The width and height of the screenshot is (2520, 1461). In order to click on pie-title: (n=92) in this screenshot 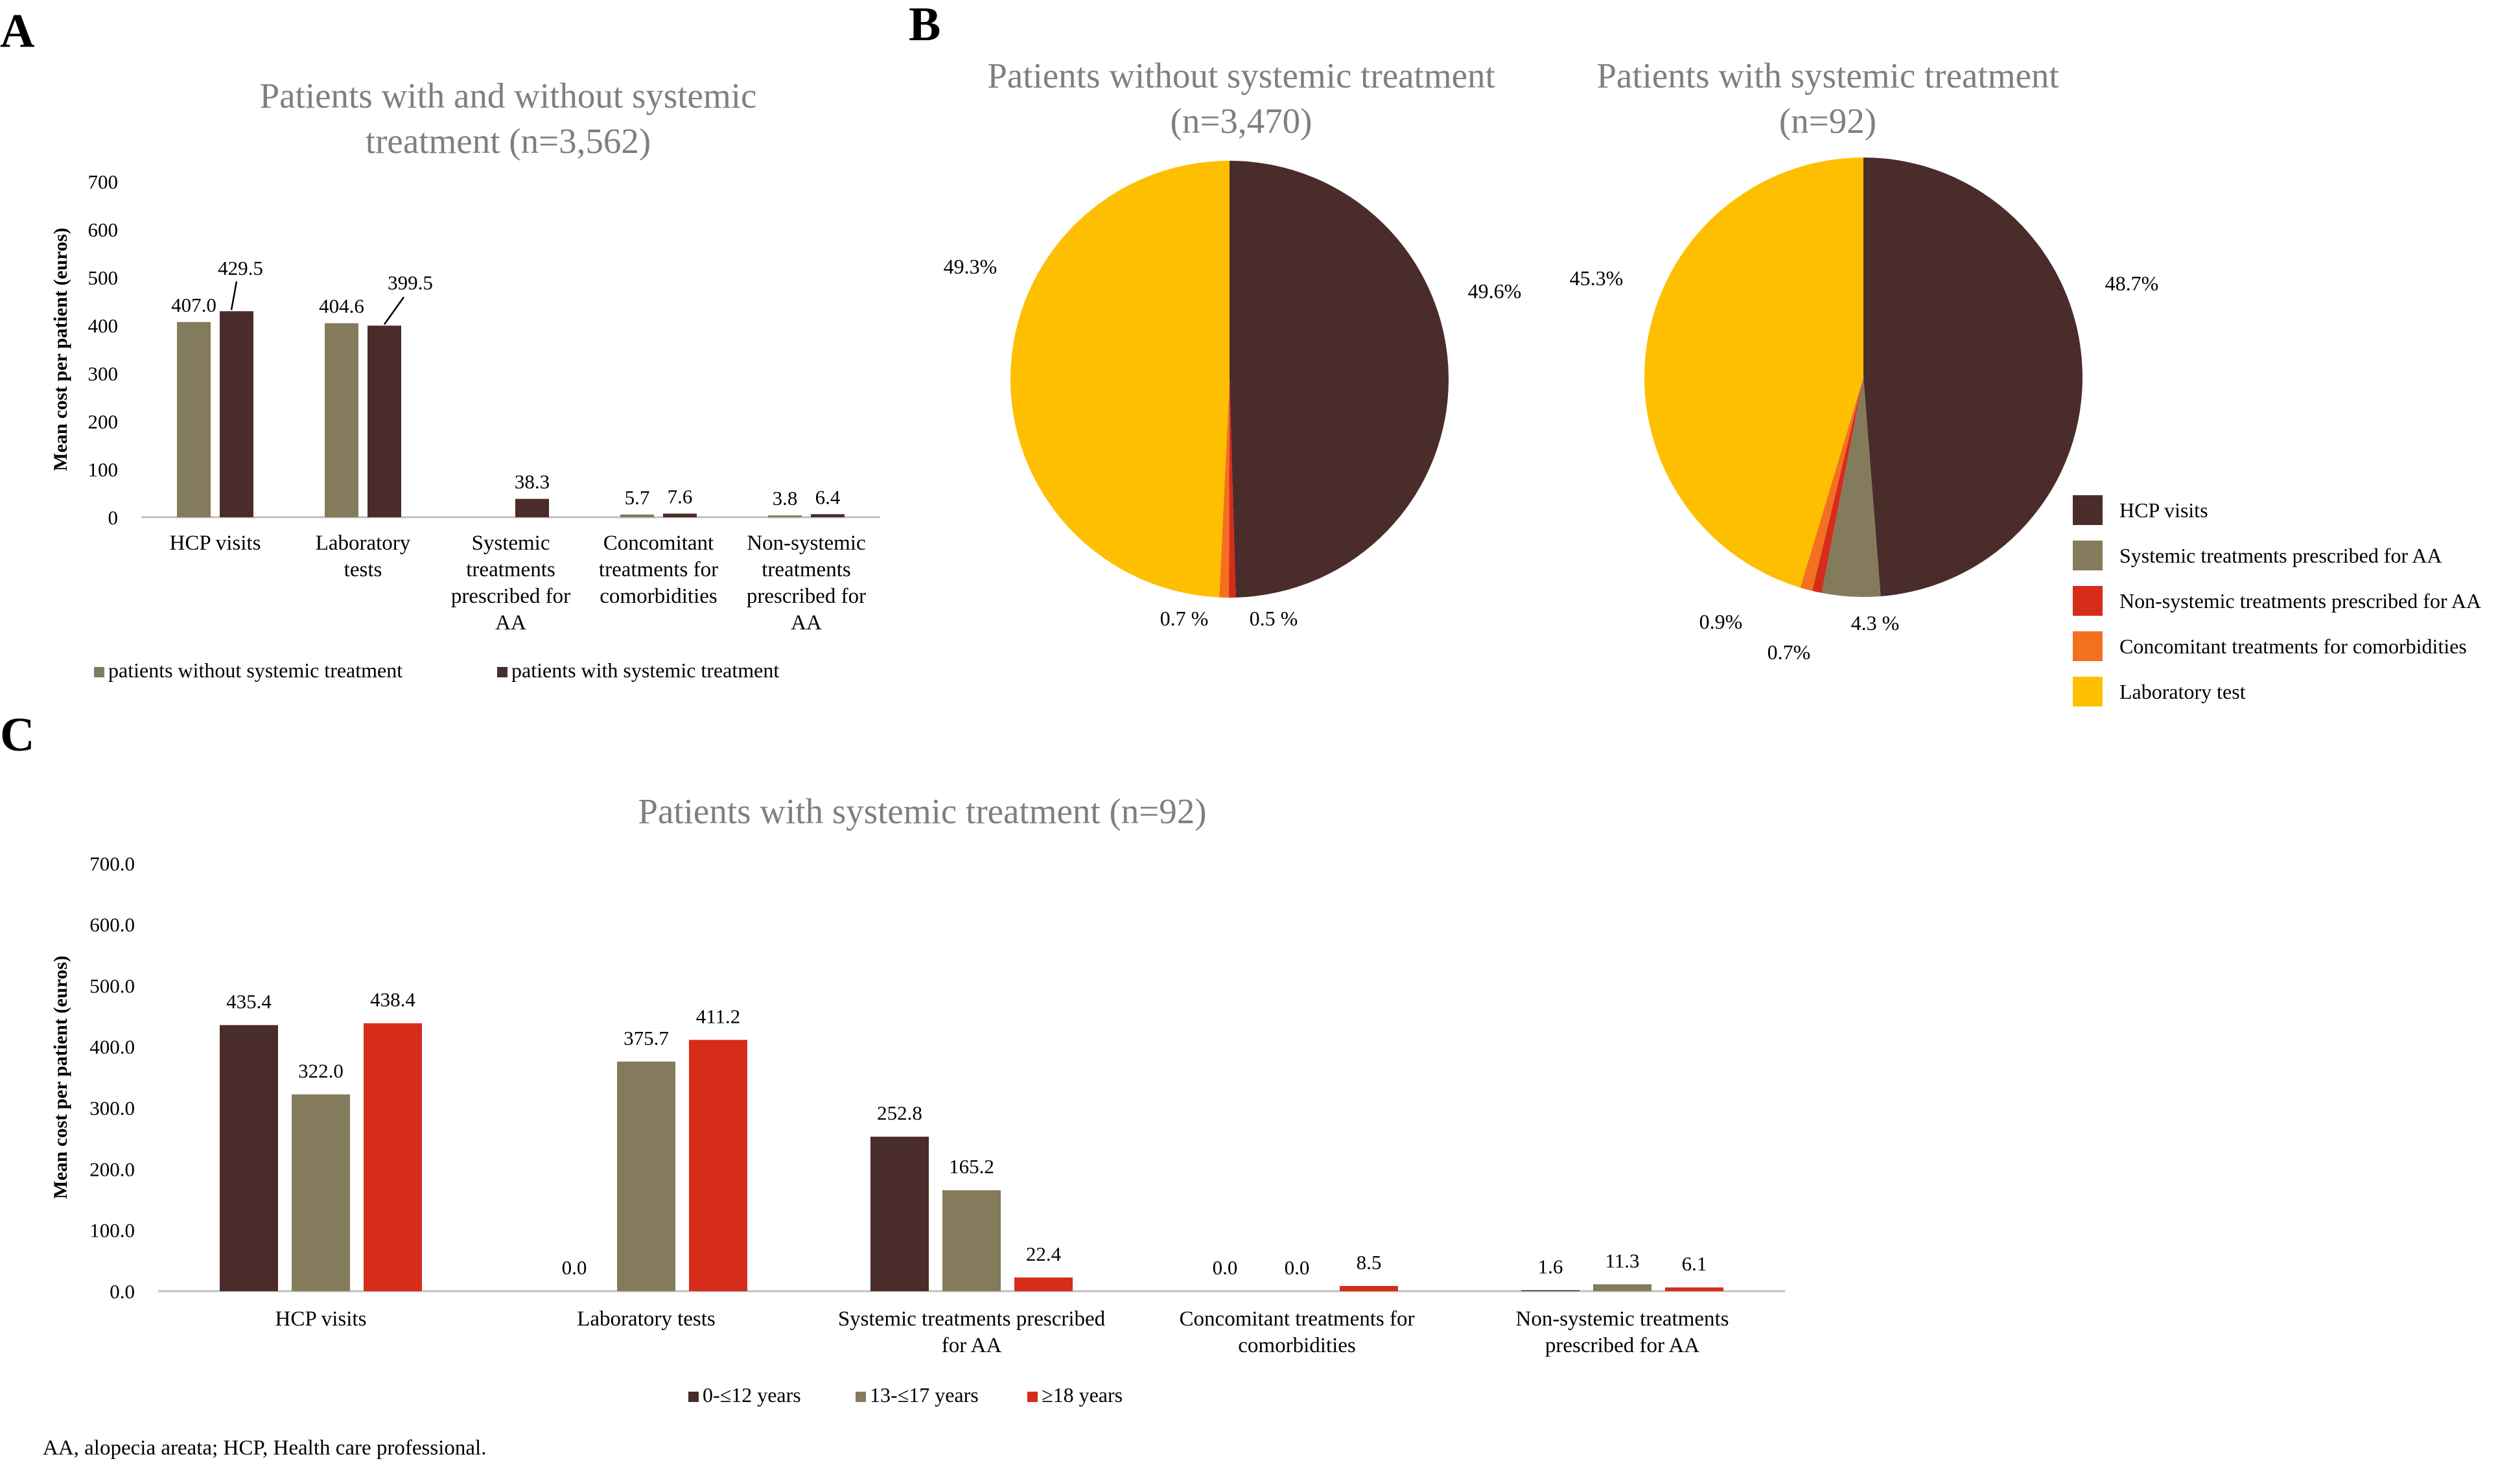, I will do `click(1828, 121)`.